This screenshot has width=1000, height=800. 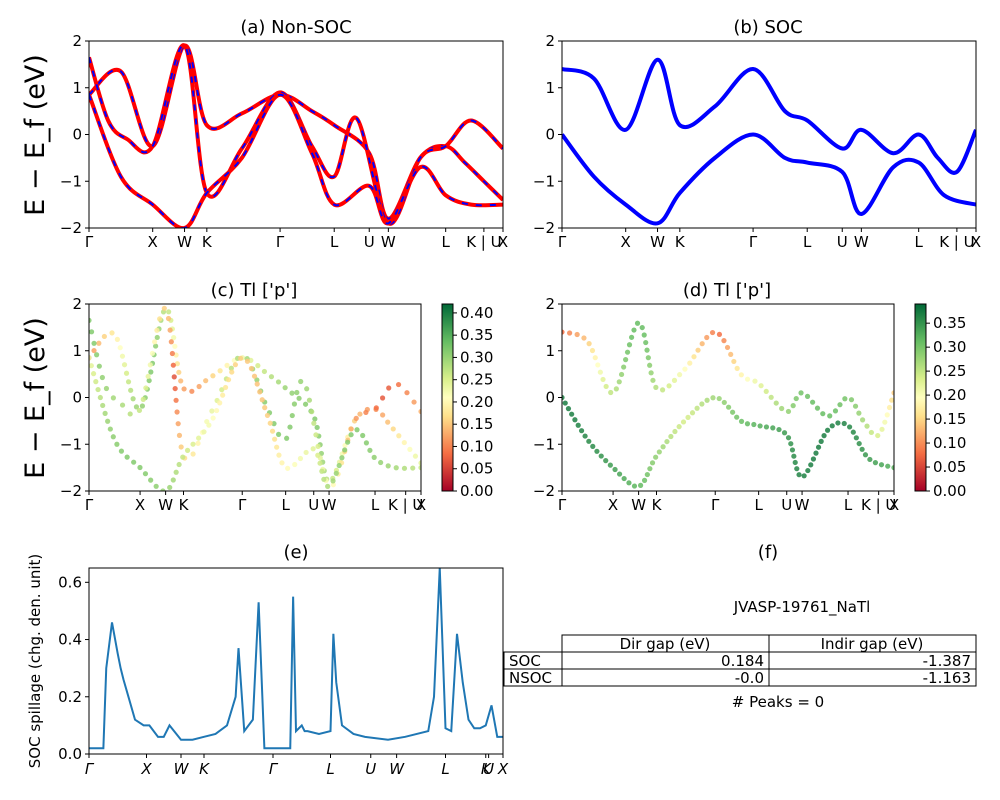 I want to click on colorbar-label: 0.20, so click(x=949, y=395).